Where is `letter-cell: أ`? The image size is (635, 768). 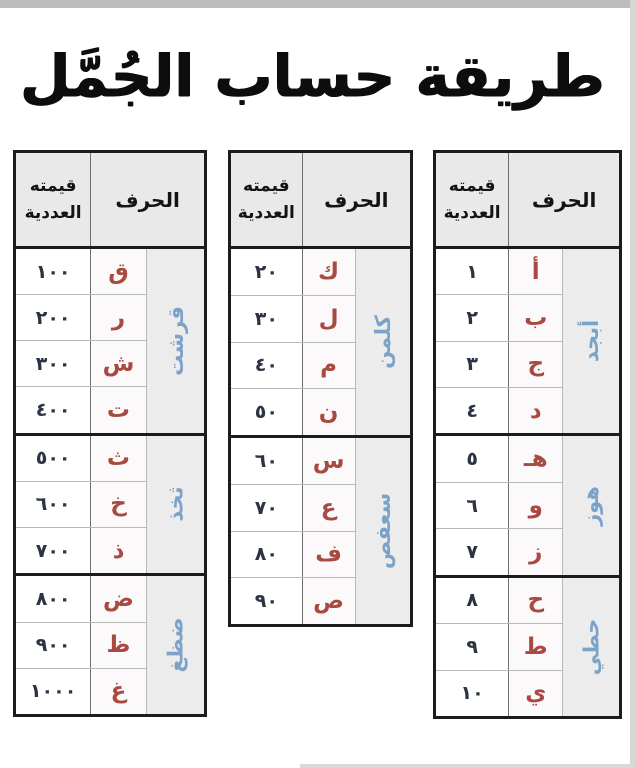
letter-cell: أ is located at coordinates (536, 272).